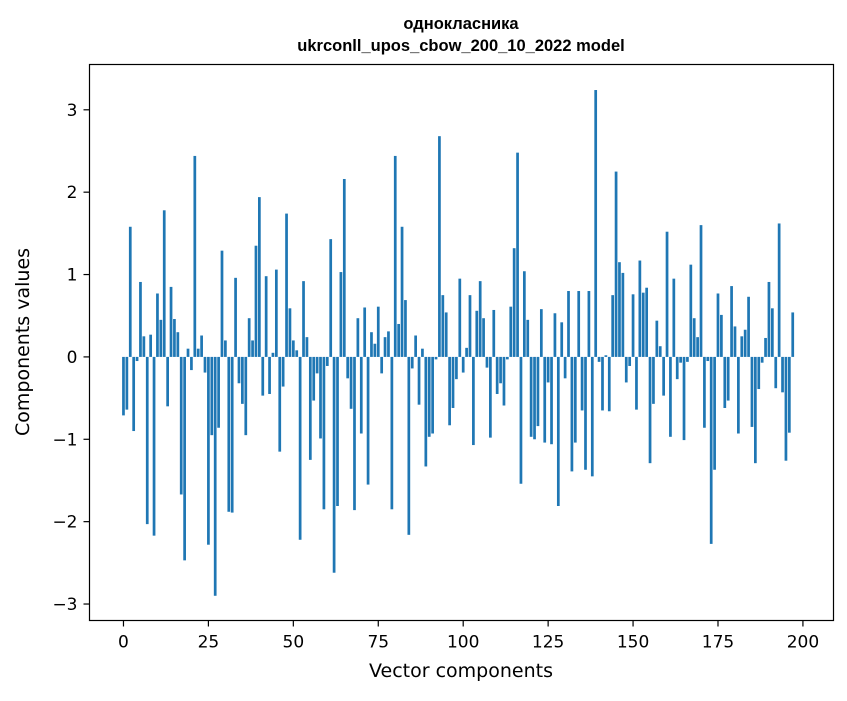  I want to click on y-tick-label: 3, so click(72, 111).